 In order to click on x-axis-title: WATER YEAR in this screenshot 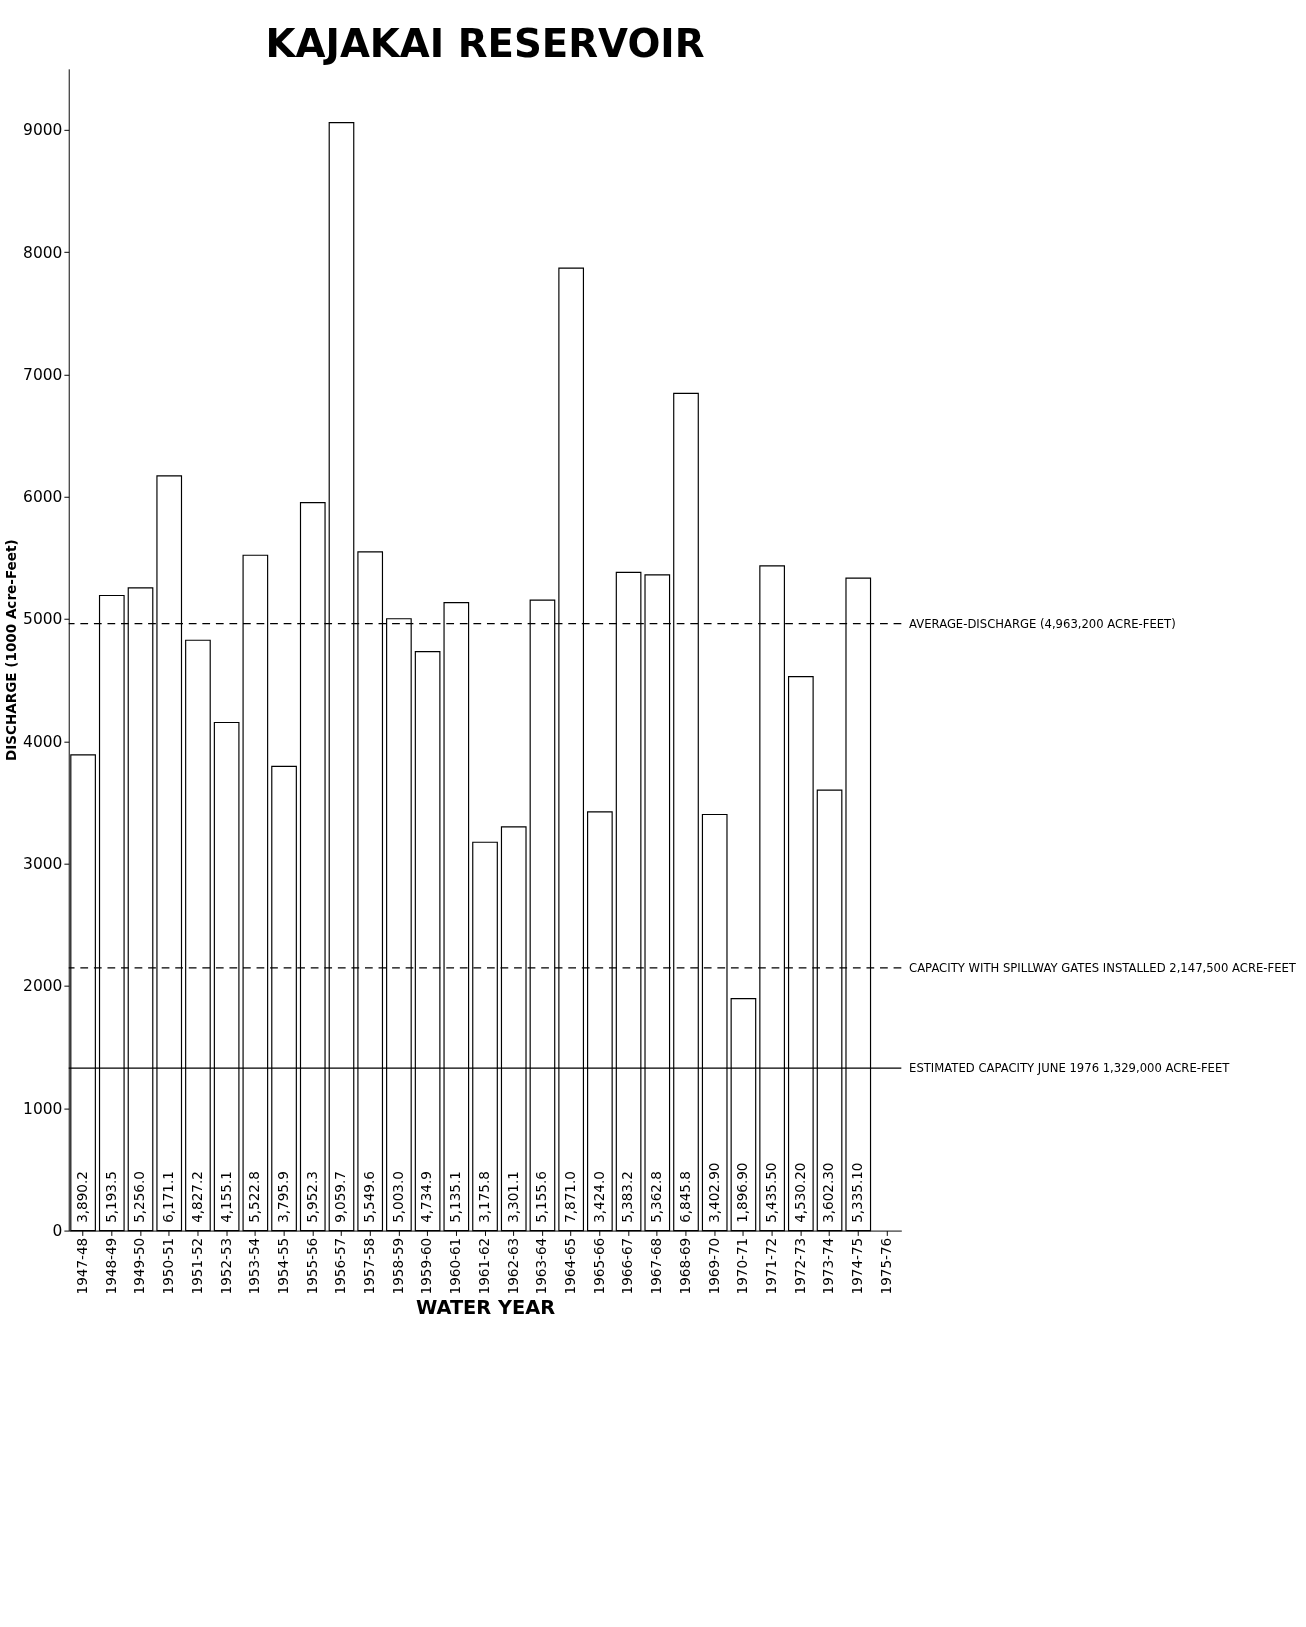, I will do `click(485, 1307)`.